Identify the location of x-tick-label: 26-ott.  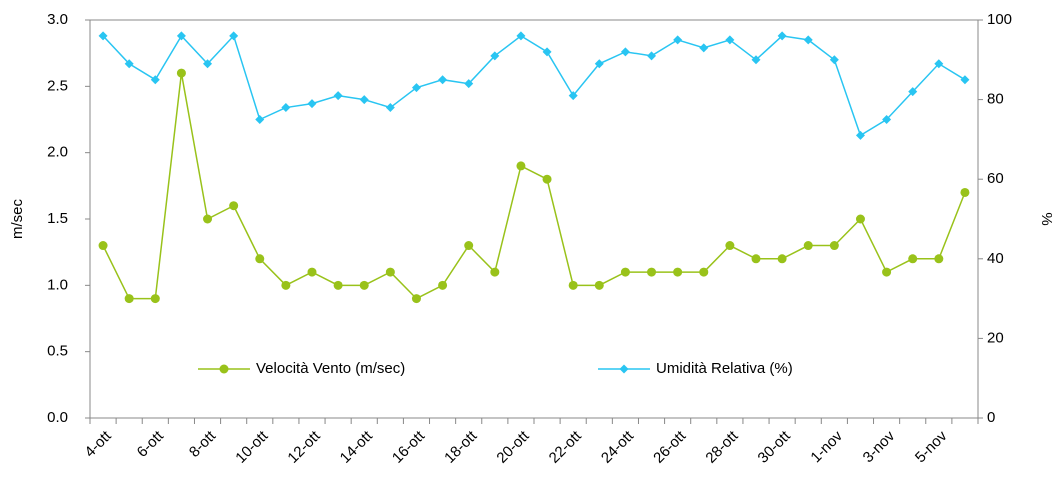
(670, 447).